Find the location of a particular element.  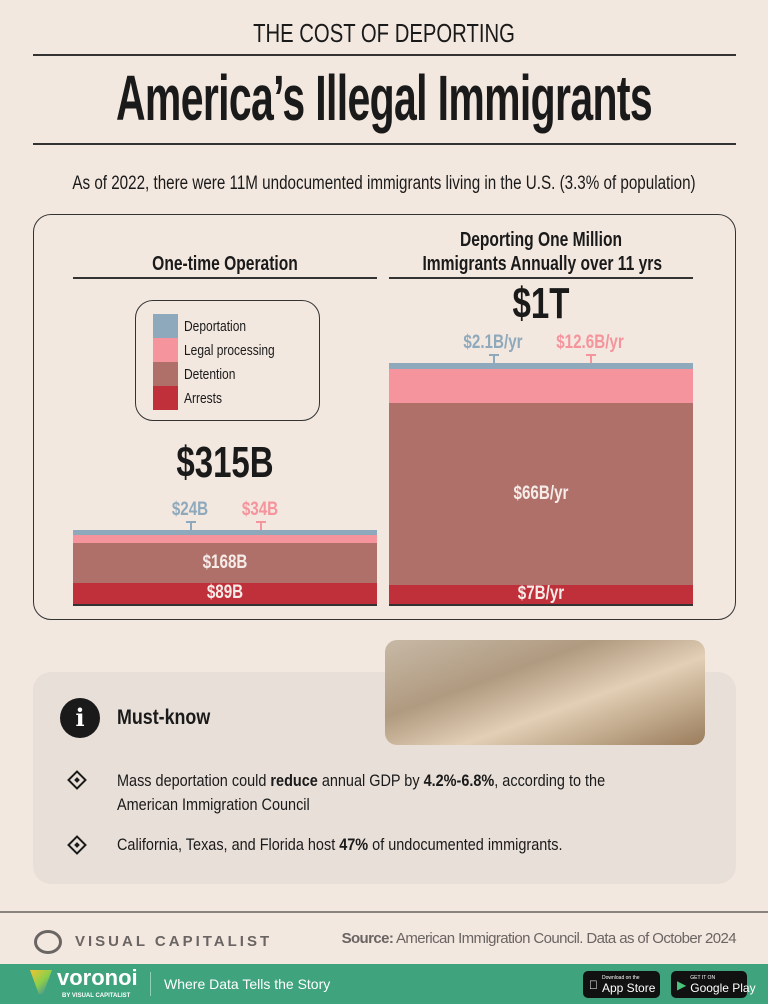

info-icon: i is located at coordinates (80, 718).